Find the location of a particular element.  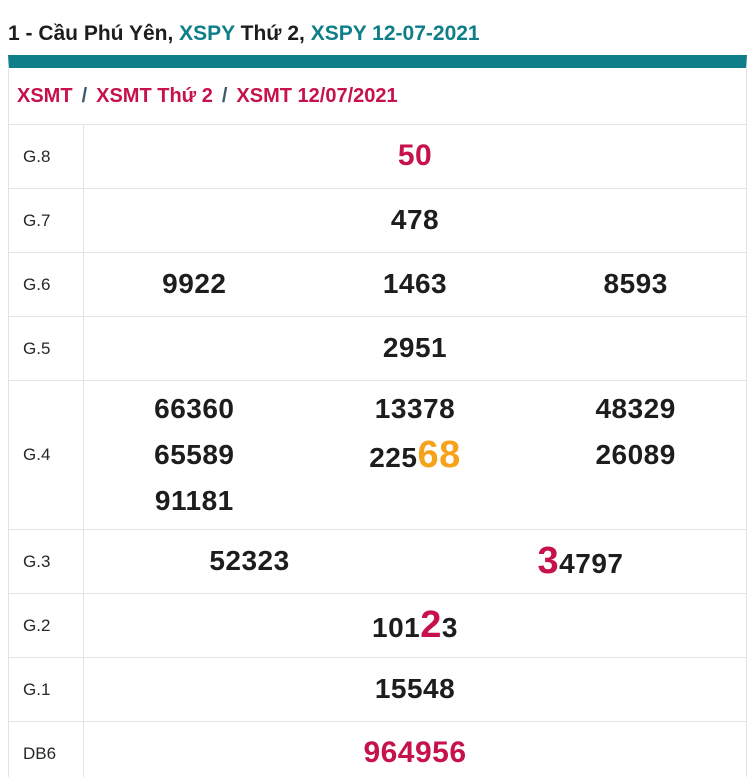

prize-values: 50 is located at coordinates (415, 156).